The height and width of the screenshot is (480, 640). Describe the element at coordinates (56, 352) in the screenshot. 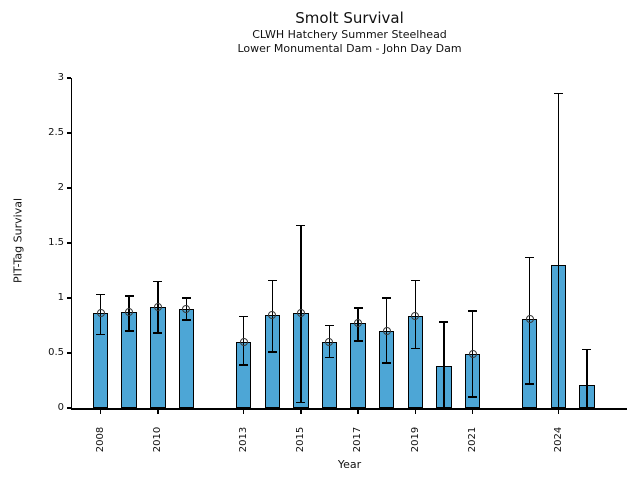

I see `y-tick-label: 0.5` at that location.